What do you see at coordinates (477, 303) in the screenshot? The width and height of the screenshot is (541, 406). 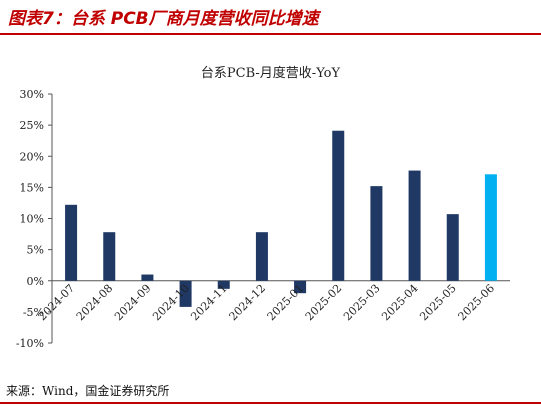 I see `x-tick-label: 2025-06` at bounding box center [477, 303].